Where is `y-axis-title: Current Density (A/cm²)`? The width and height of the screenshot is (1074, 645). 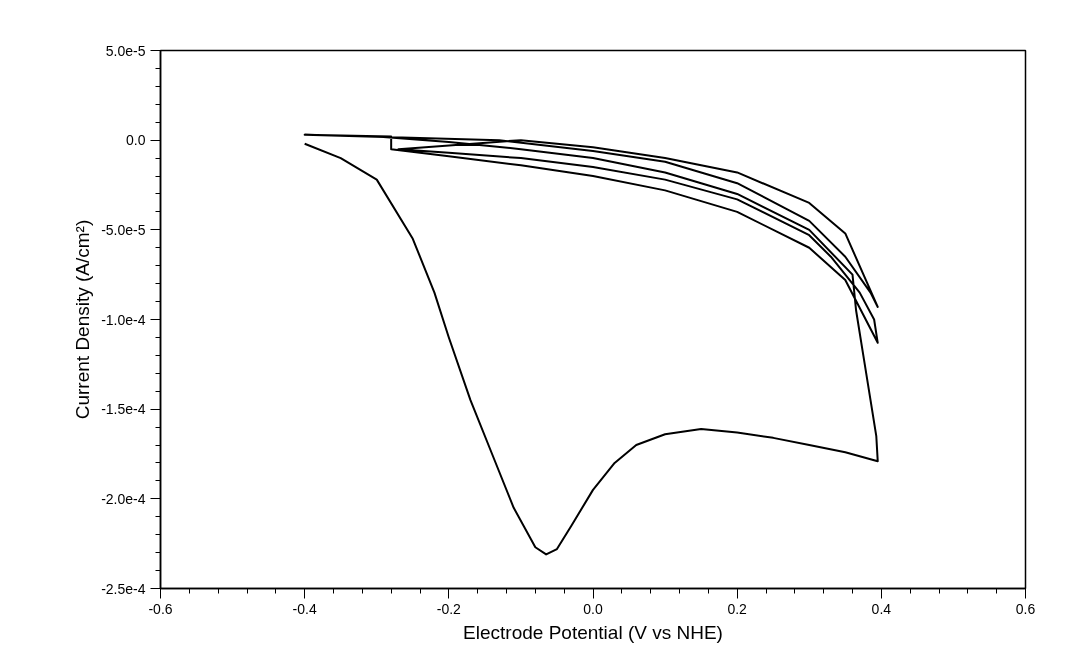
y-axis-title: Current Density (A/cm²) is located at coordinates (83, 319).